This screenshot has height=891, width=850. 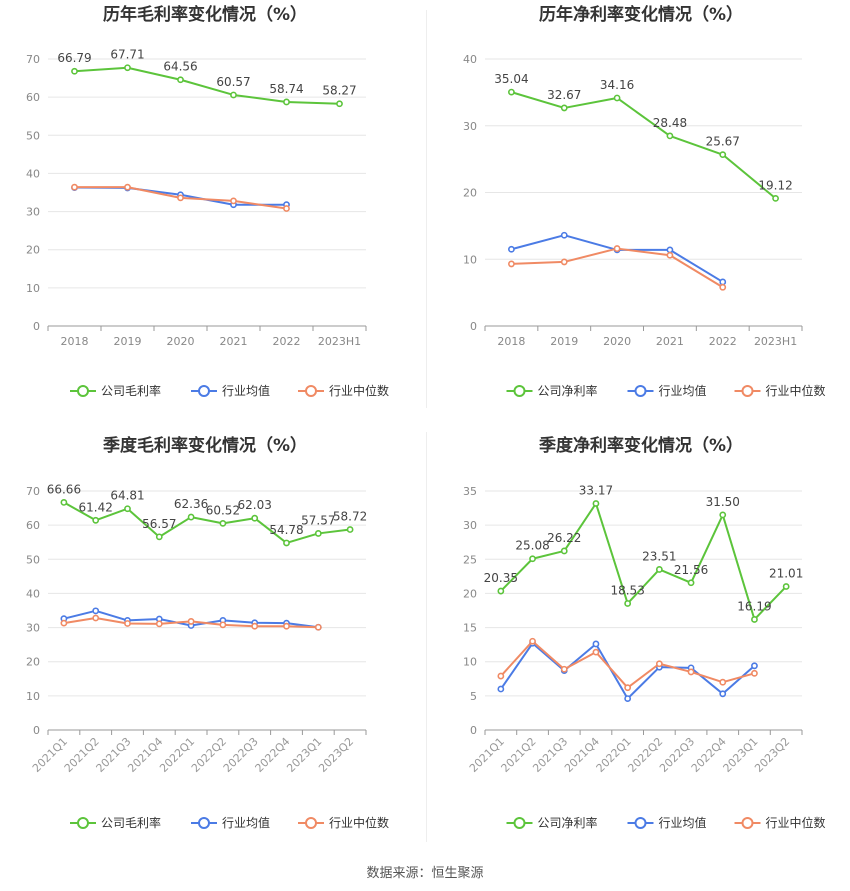 I want to click on chart1-y-tick-label: 70, so click(x=33, y=59).